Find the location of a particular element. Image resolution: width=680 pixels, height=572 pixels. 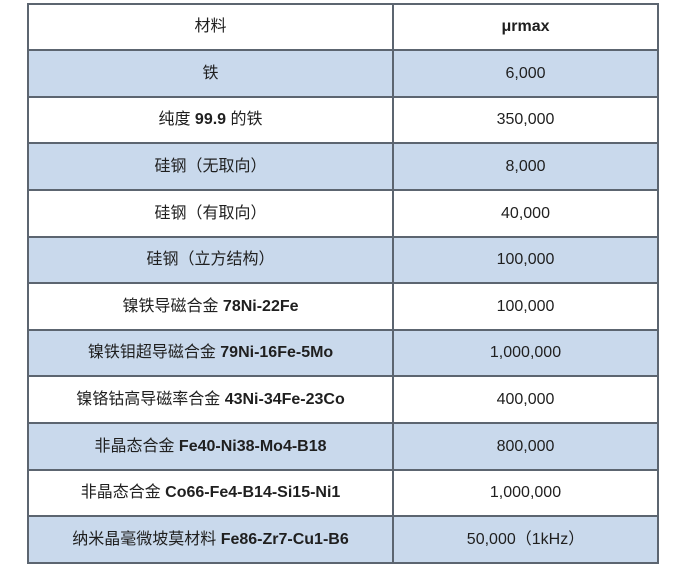

material-text-segment: 43Ni-34Fe-23Co is located at coordinates (284, 400).